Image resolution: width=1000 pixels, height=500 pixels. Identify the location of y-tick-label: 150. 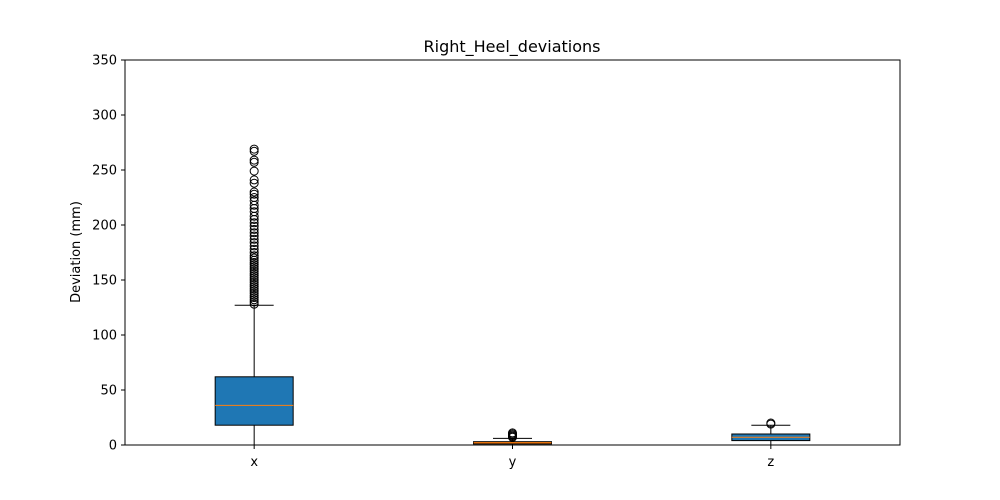
(104, 281).